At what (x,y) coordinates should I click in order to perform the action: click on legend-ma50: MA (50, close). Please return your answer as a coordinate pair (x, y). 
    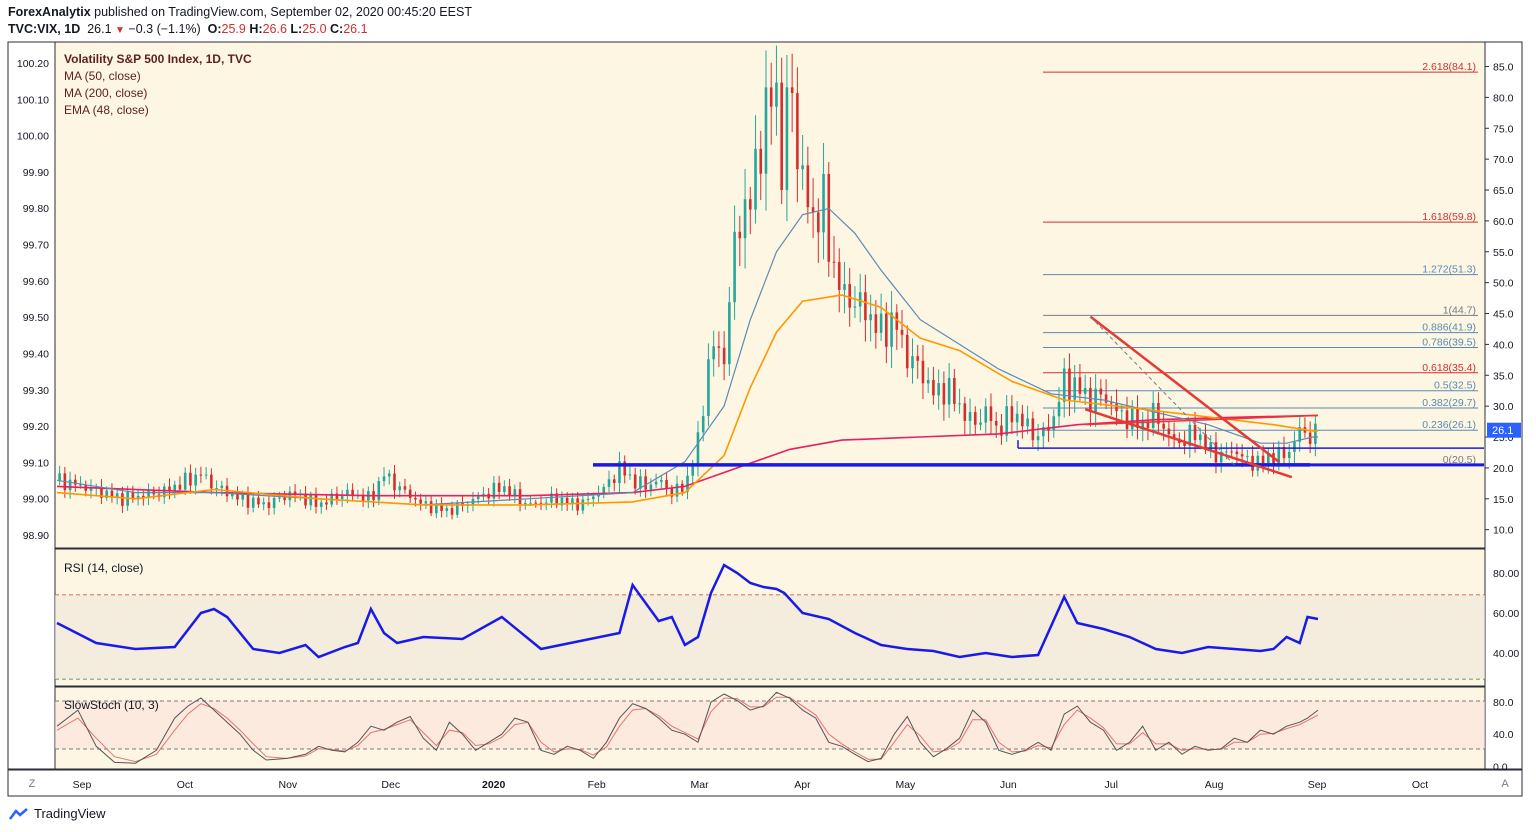
    Looking at the image, I should click on (102, 76).